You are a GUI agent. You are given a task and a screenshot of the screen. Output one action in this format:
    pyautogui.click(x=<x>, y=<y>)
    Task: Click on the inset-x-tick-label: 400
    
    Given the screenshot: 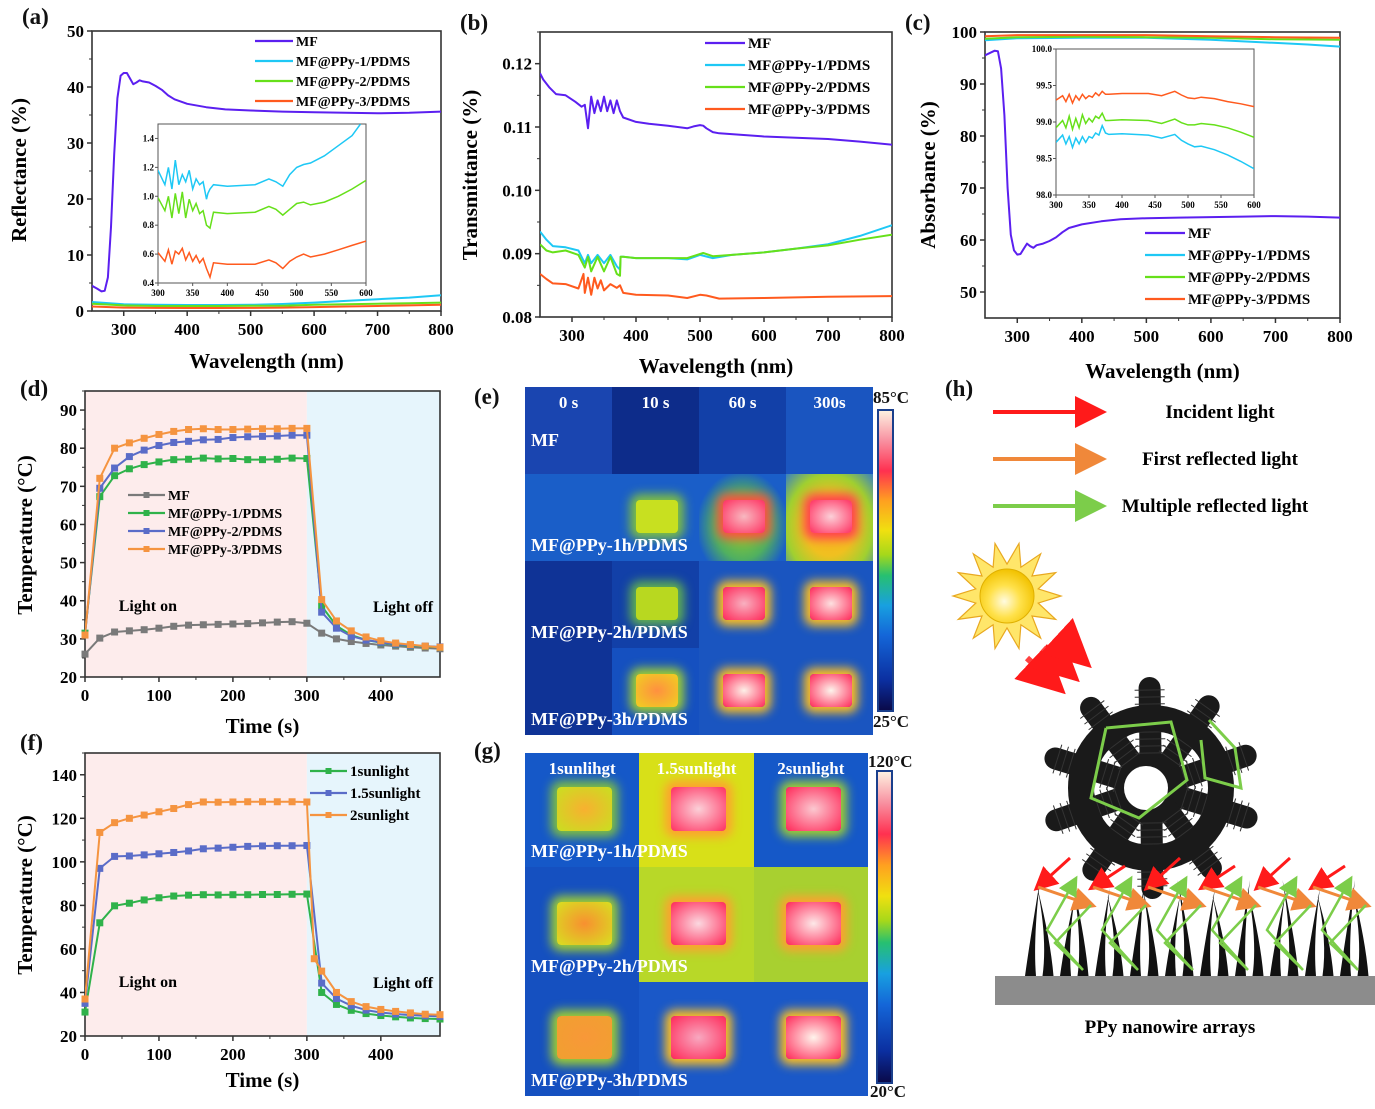 What is the action you would take?
    pyautogui.click(x=228, y=293)
    